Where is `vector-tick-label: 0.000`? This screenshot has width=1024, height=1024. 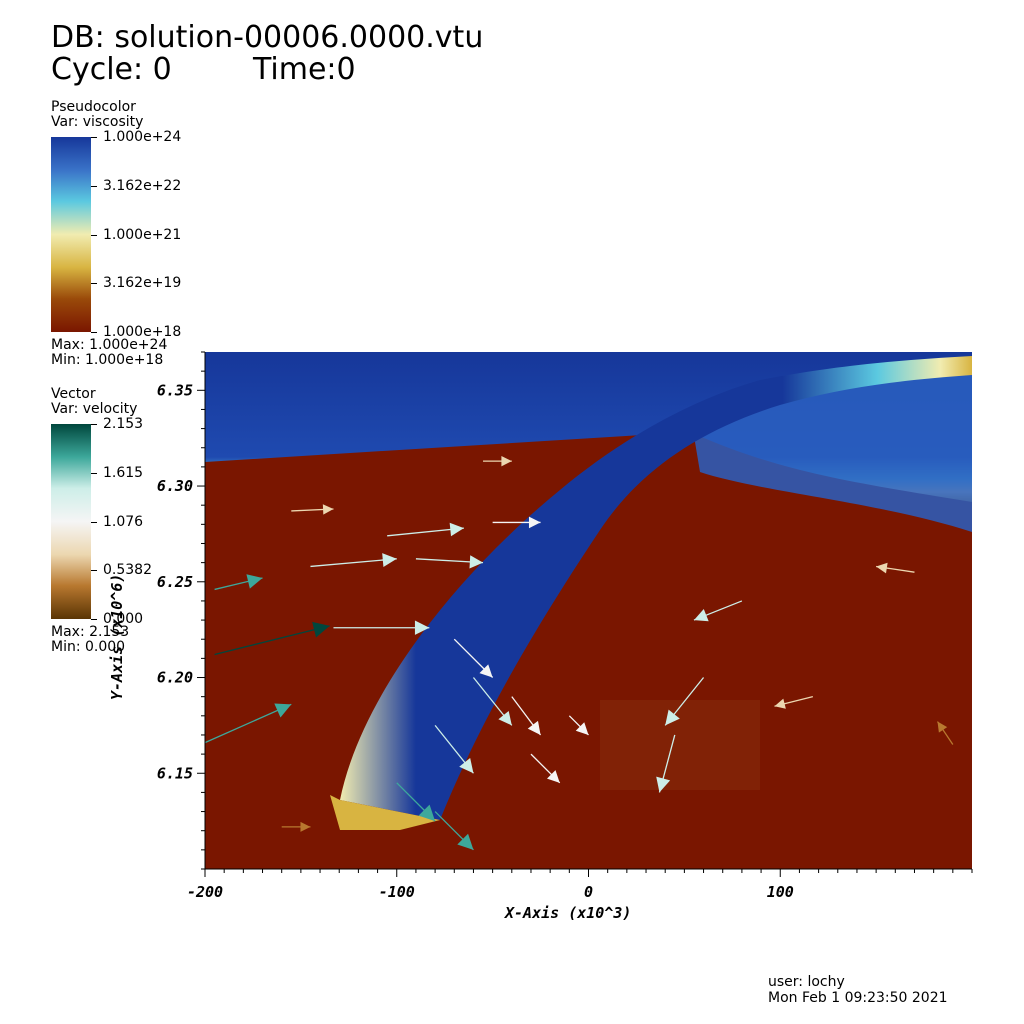 vector-tick-label: 0.000 is located at coordinates (123, 619).